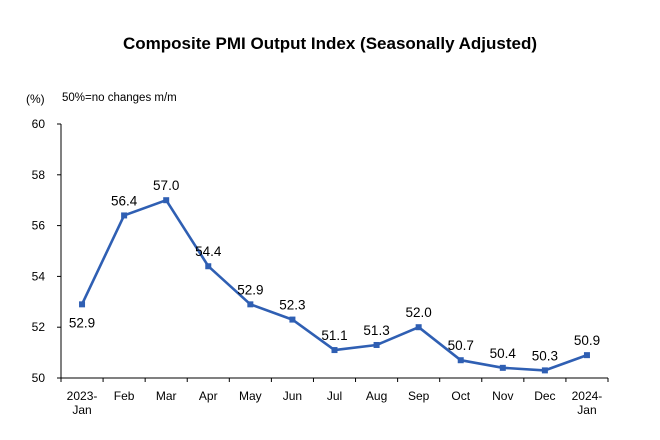 The width and height of the screenshot is (660, 440). Describe the element at coordinates (39, 251) in the screenshot. I see `y-tick-labels: 50 52 54 56 58 60` at that location.